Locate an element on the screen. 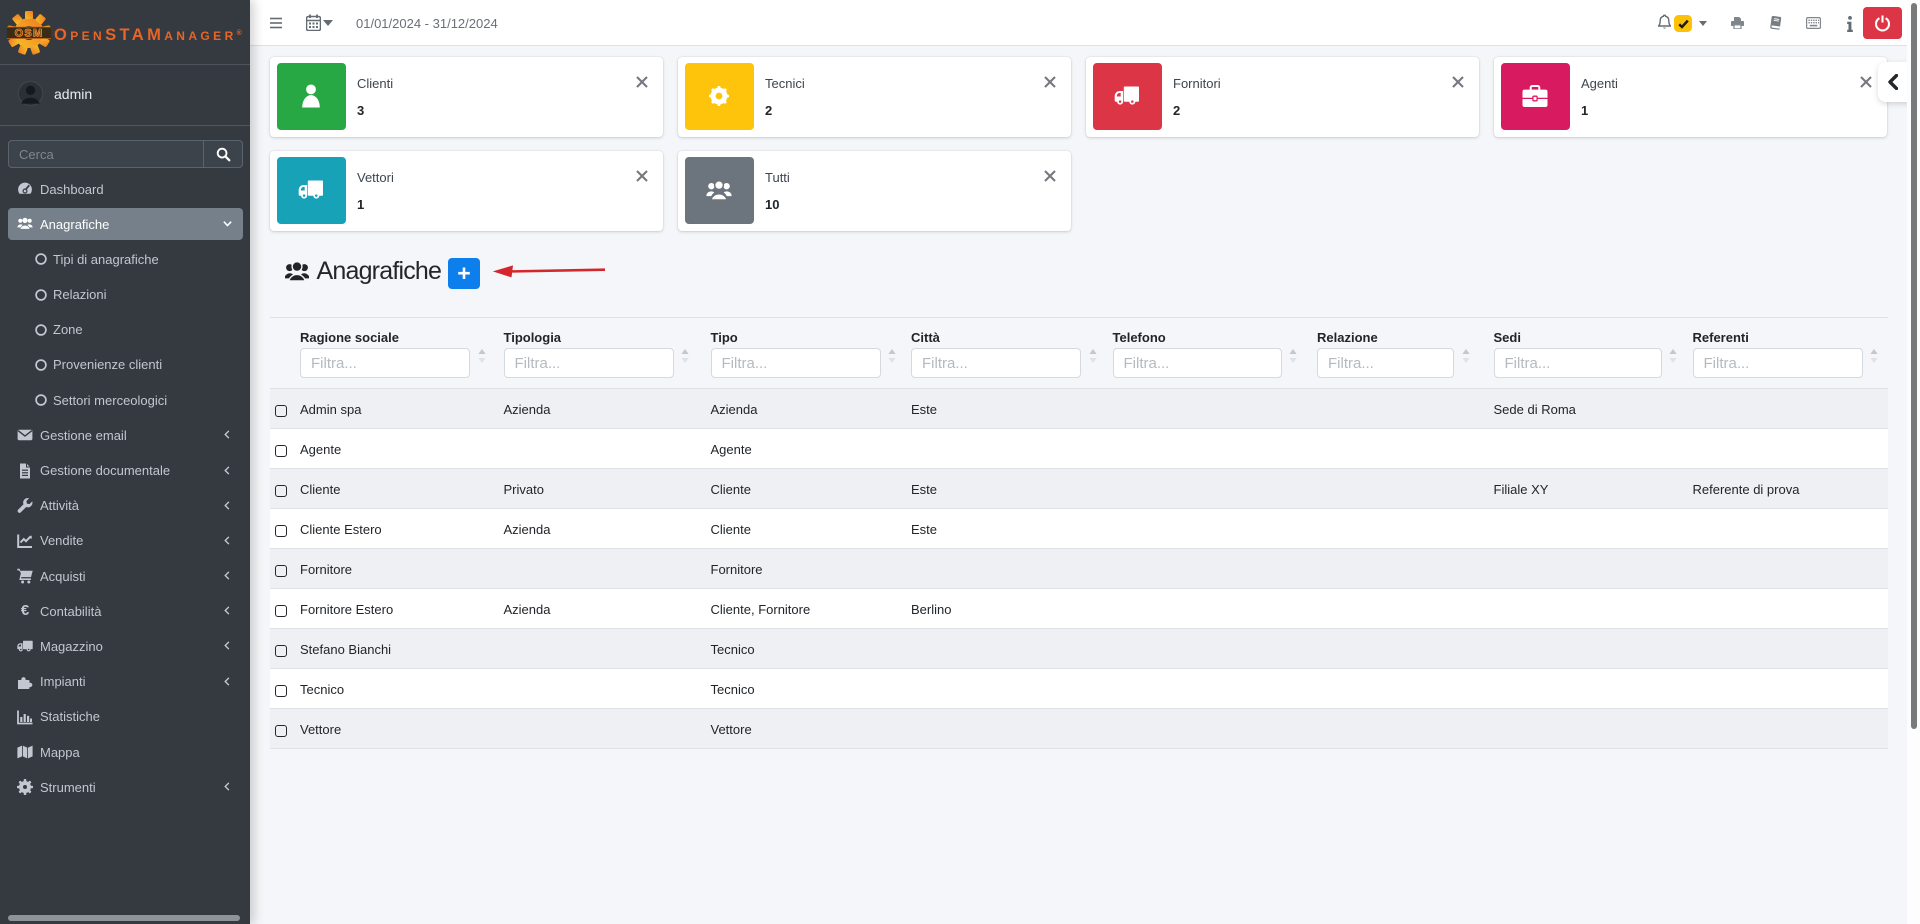 The height and width of the screenshot is (924, 1920). svg-text: OSM is located at coordinates (29, 34).